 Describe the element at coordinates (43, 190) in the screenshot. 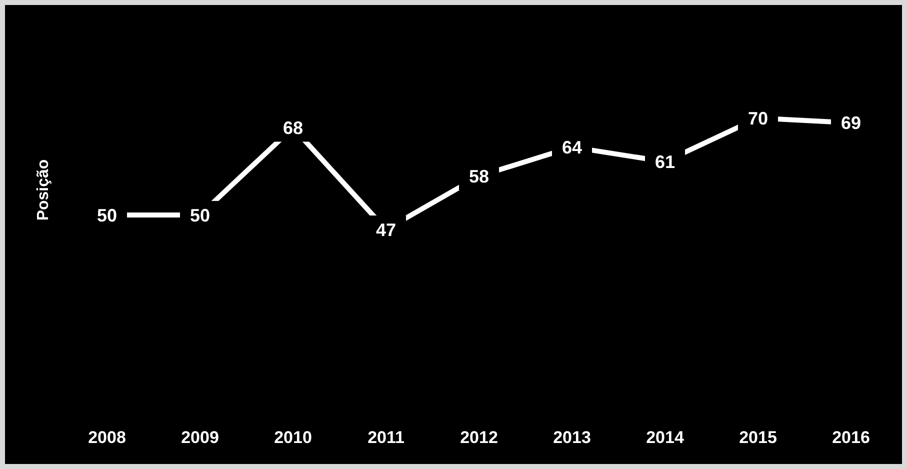

I see `y-axis-title: Posição` at that location.